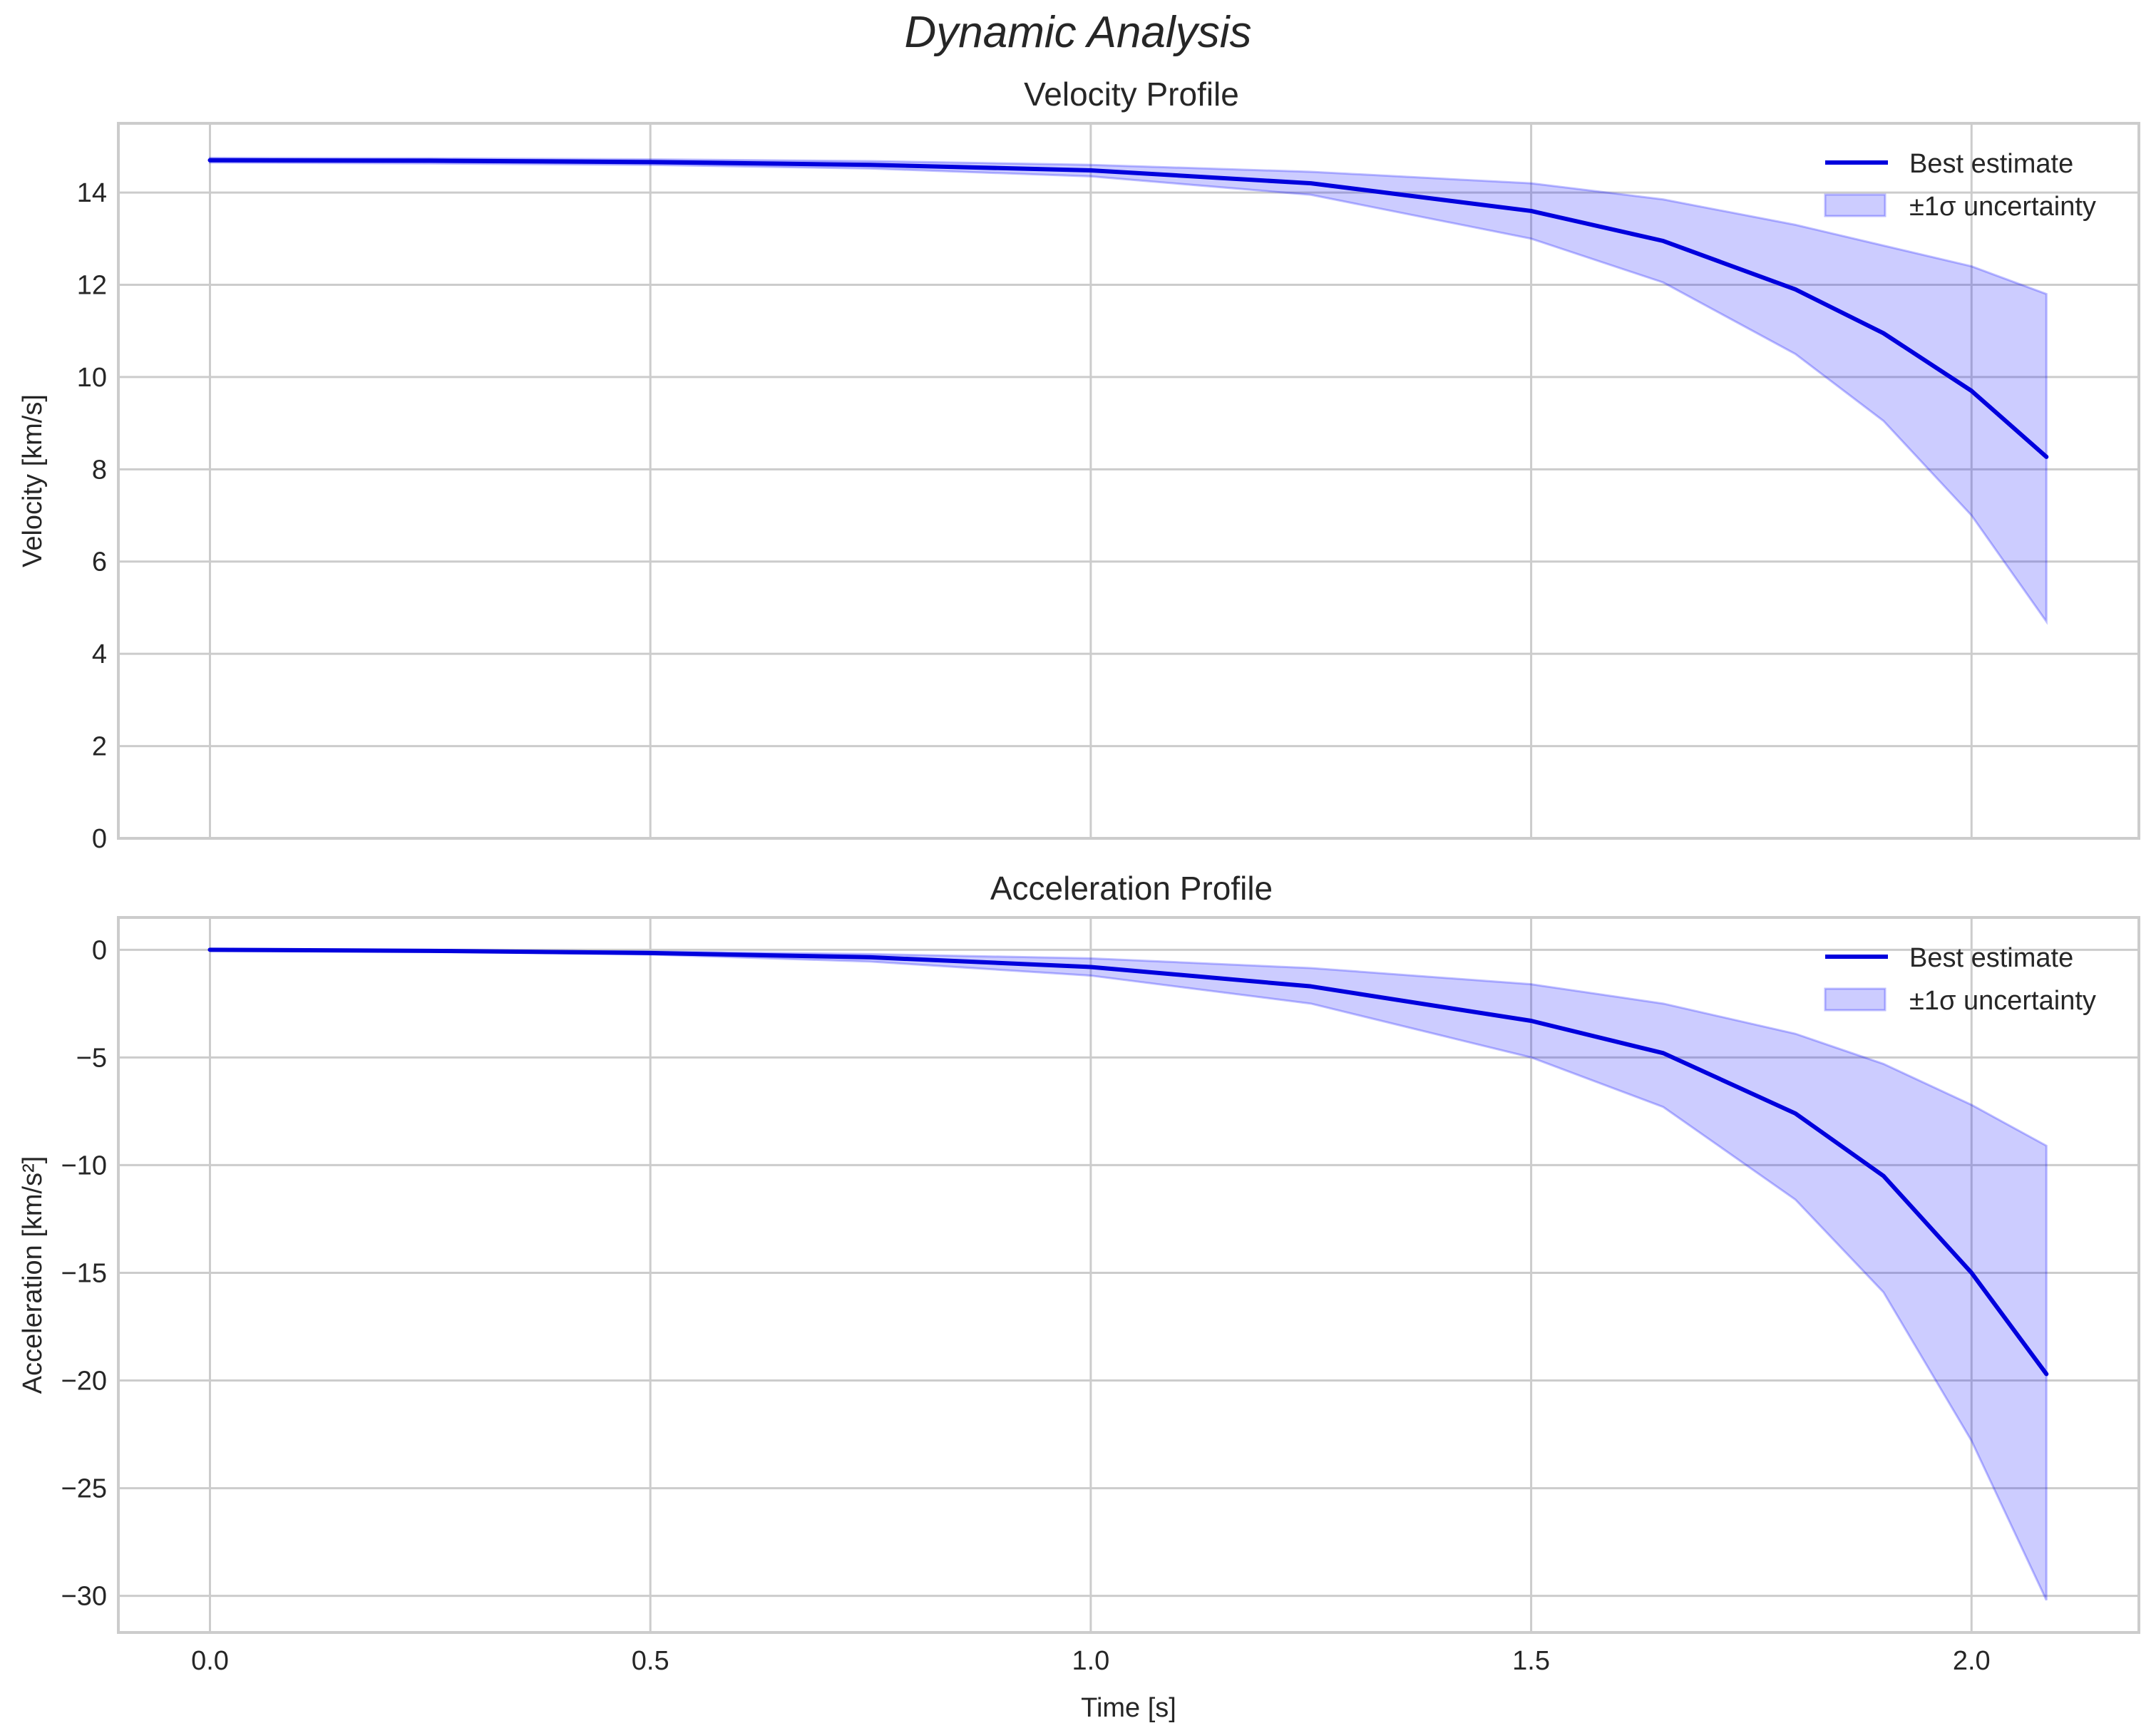  What do you see at coordinates (84, 1273) in the screenshot?
I see `y-tick-label: −15` at bounding box center [84, 1273].